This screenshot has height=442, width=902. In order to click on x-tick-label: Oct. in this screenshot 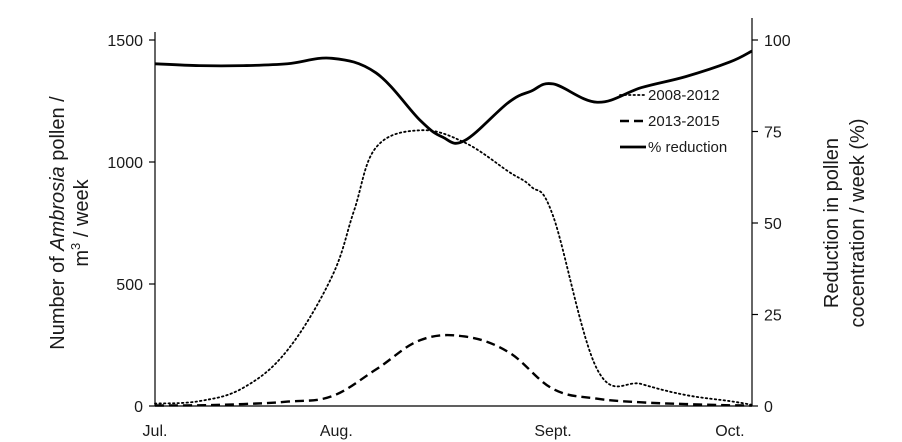, I will do `click(729, 431)`.